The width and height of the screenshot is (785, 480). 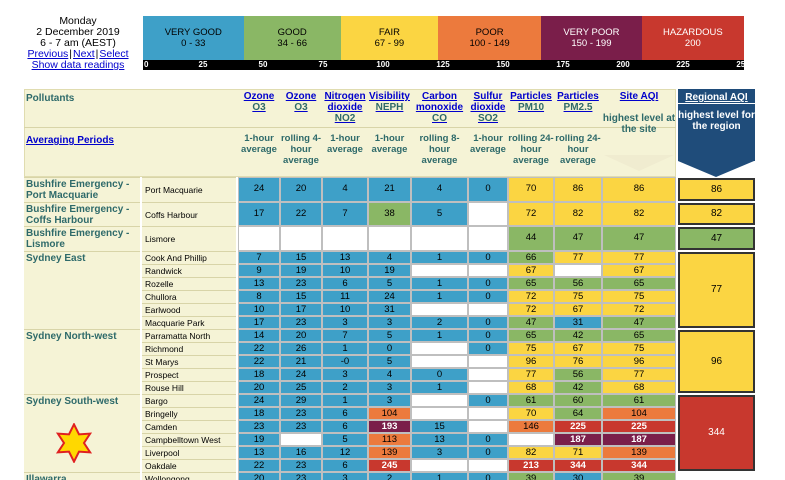 What do you see at coordinates (578, 107) in the screenshot?
I see `pollutant-header: Particles PM2.5` at bounding box center [578, 107].